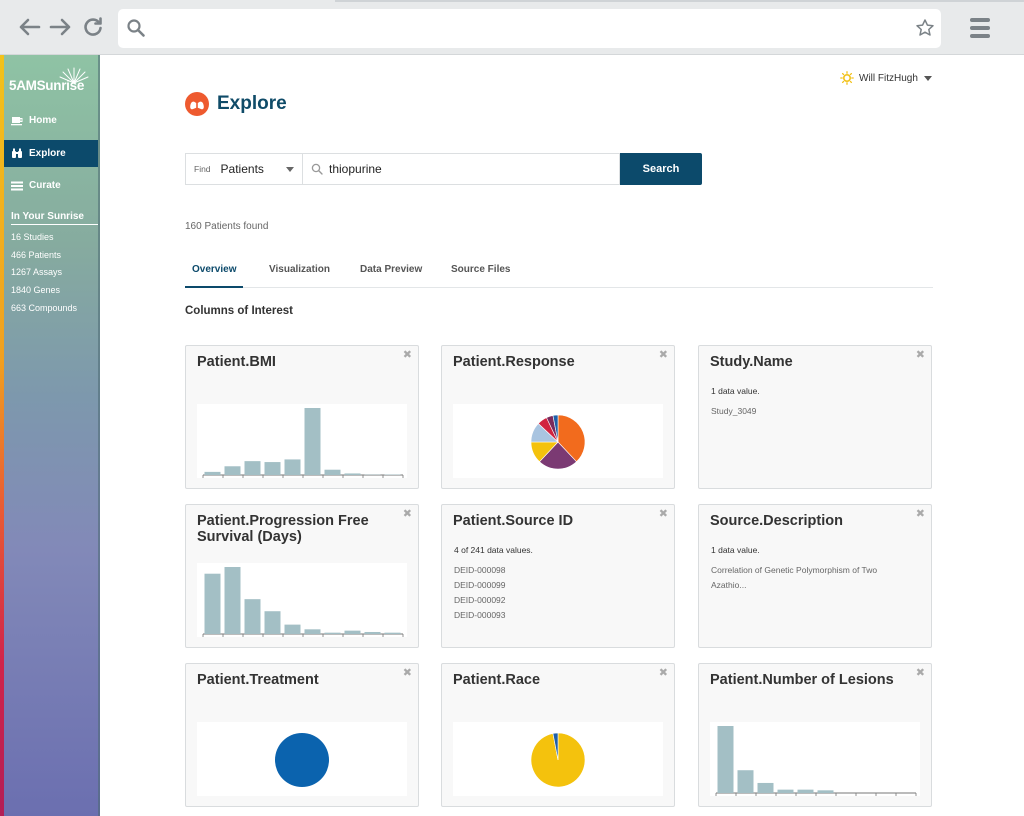 The height and width of the screenshot is (816, 1024). I want to click on card-title: Patient.Progression Free Survival (Days), so click(283, 529).